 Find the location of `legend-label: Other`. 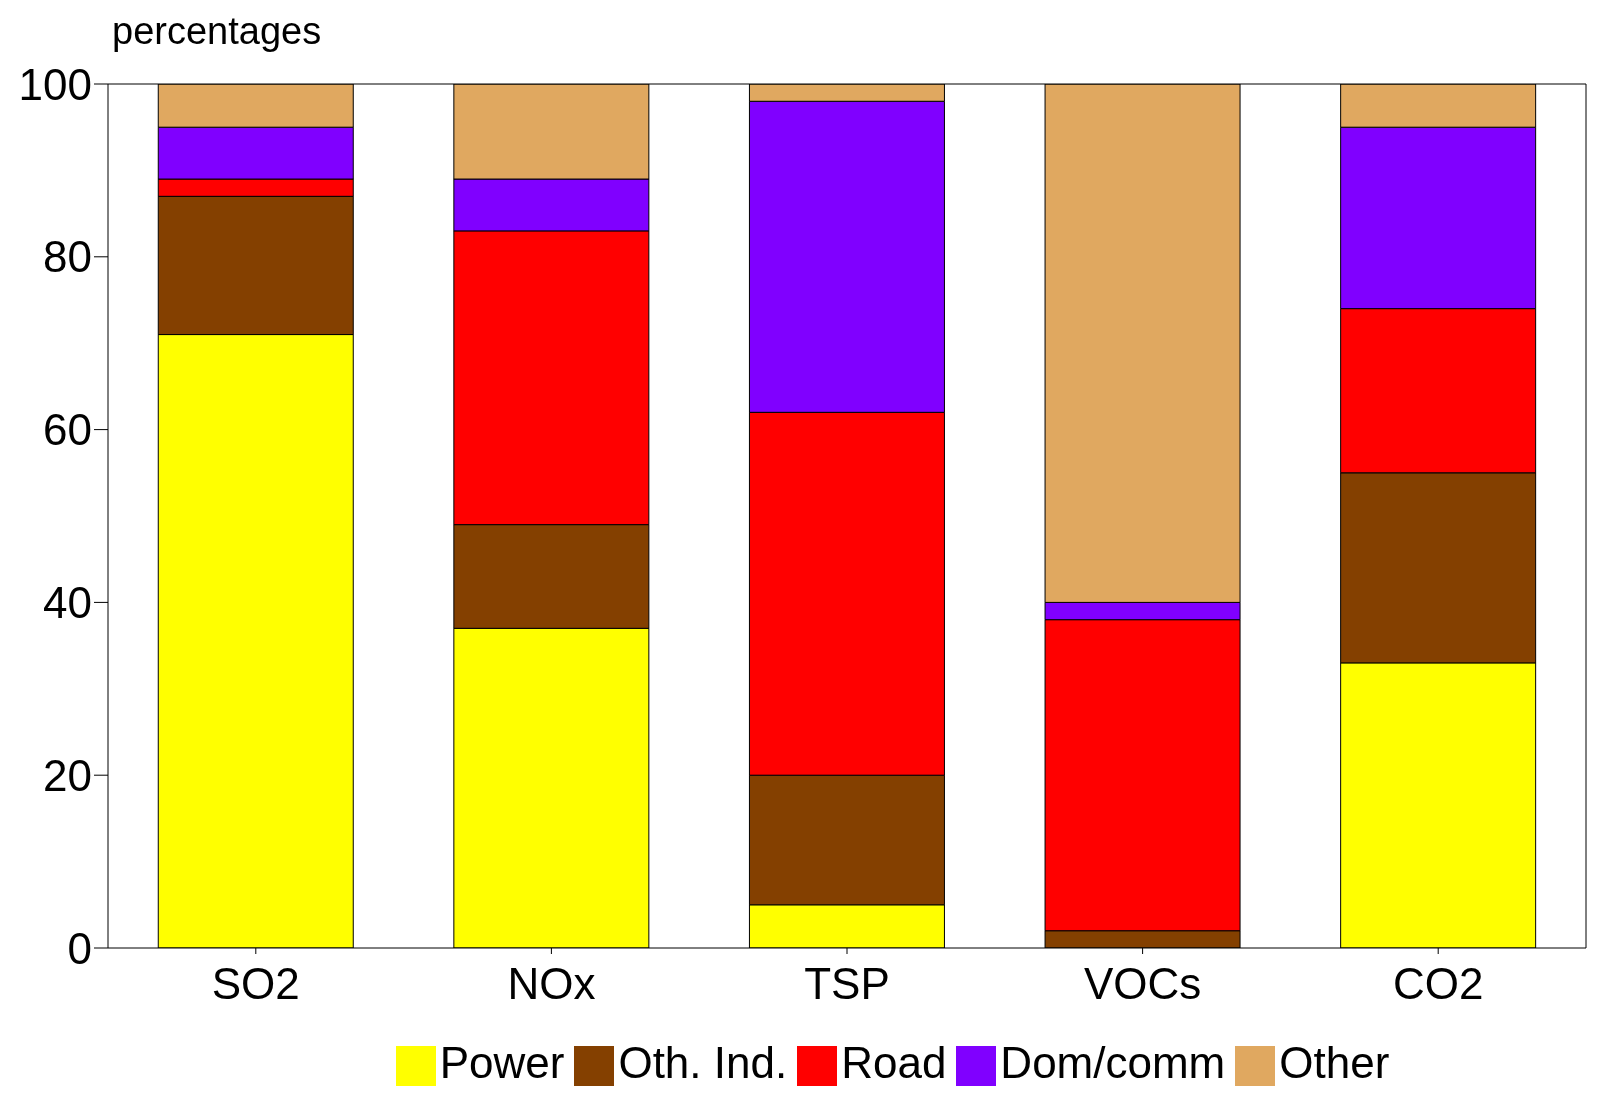

legend-label: Other is located at coordinates (1334, 1062).